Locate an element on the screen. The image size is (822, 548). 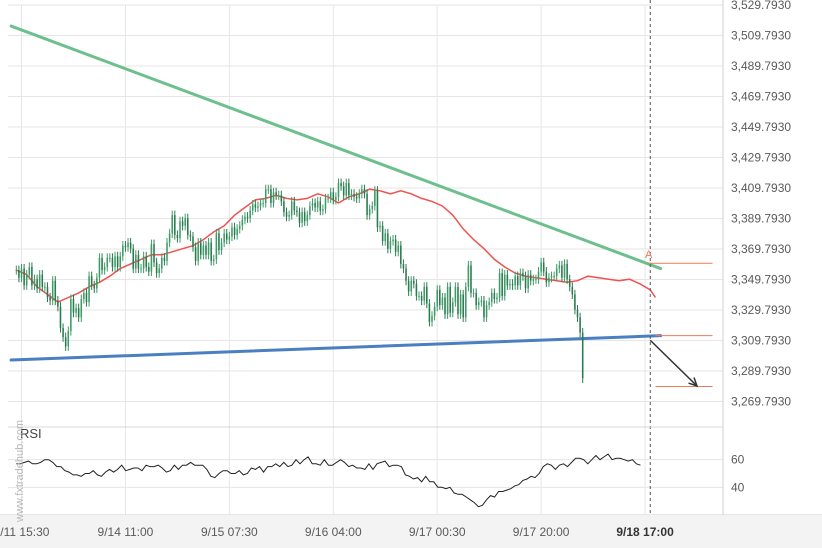
y-tick-label: 3,309.7930 is located at coordinates (761, 341).